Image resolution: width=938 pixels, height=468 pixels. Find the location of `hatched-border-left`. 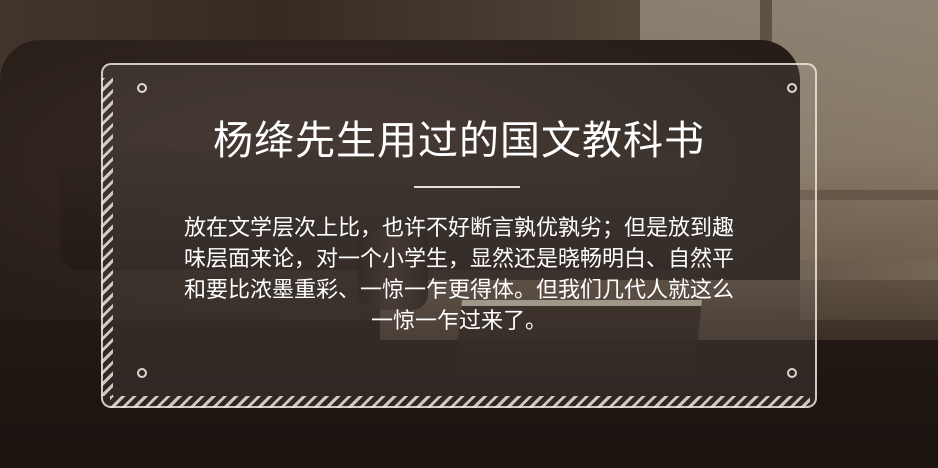

hatched-border-left is located at coordinates (107, 237).